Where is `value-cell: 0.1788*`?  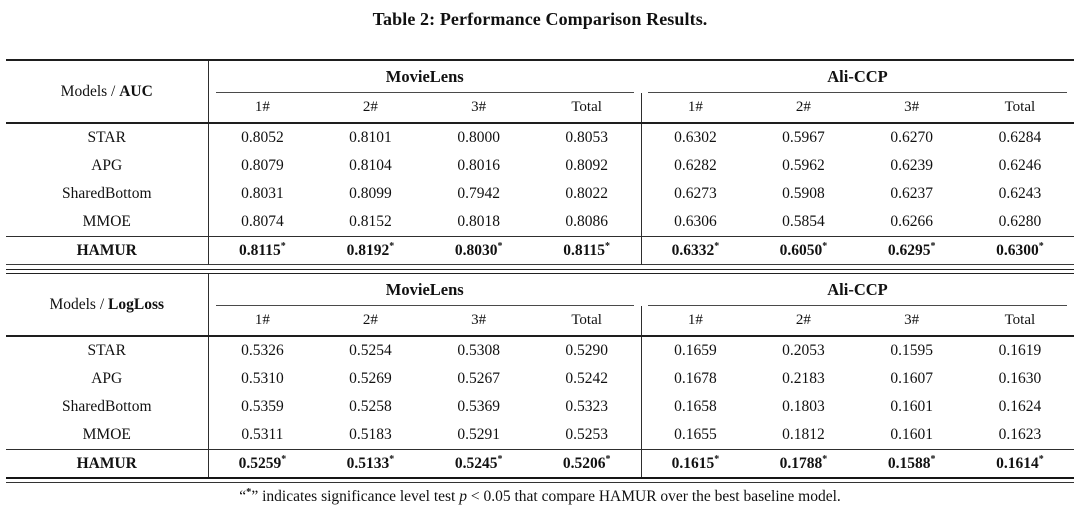
value-cell: 0.1788* is located at coordinates (803, 463).